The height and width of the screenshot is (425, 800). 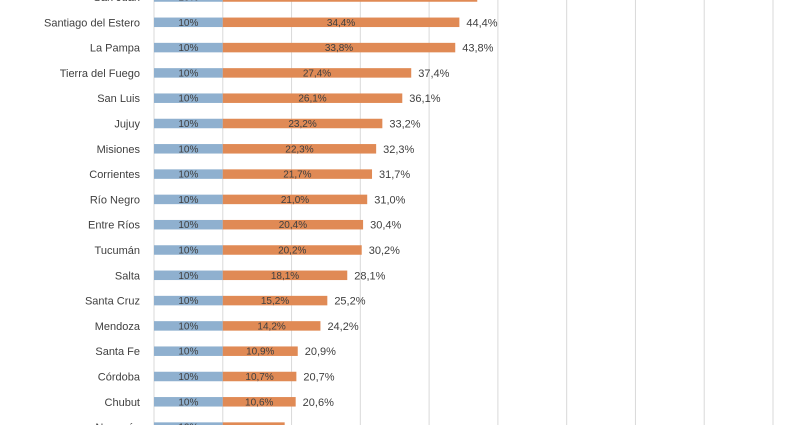 What do you see at coordinates (385, 226) in the screenshot?
I see `total-value-label: 30,4%` at bounding box center [385, 226].